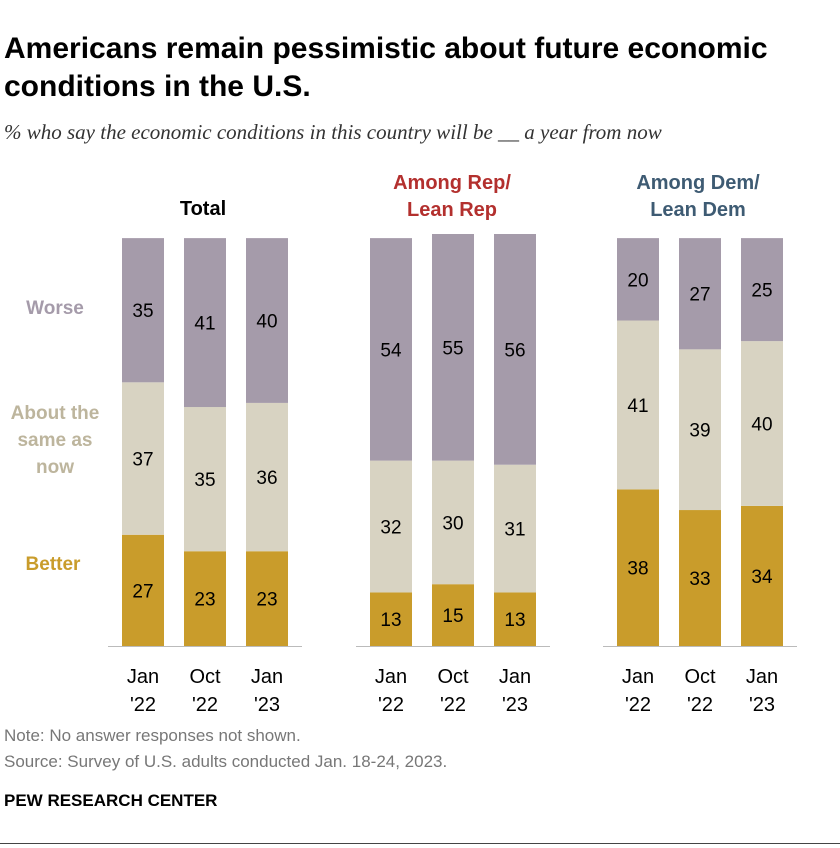 The height and width of the screenshot is (848, 840). I want to click on x-tick-label-g2-c1-line1: Oct, so click(700, 677).